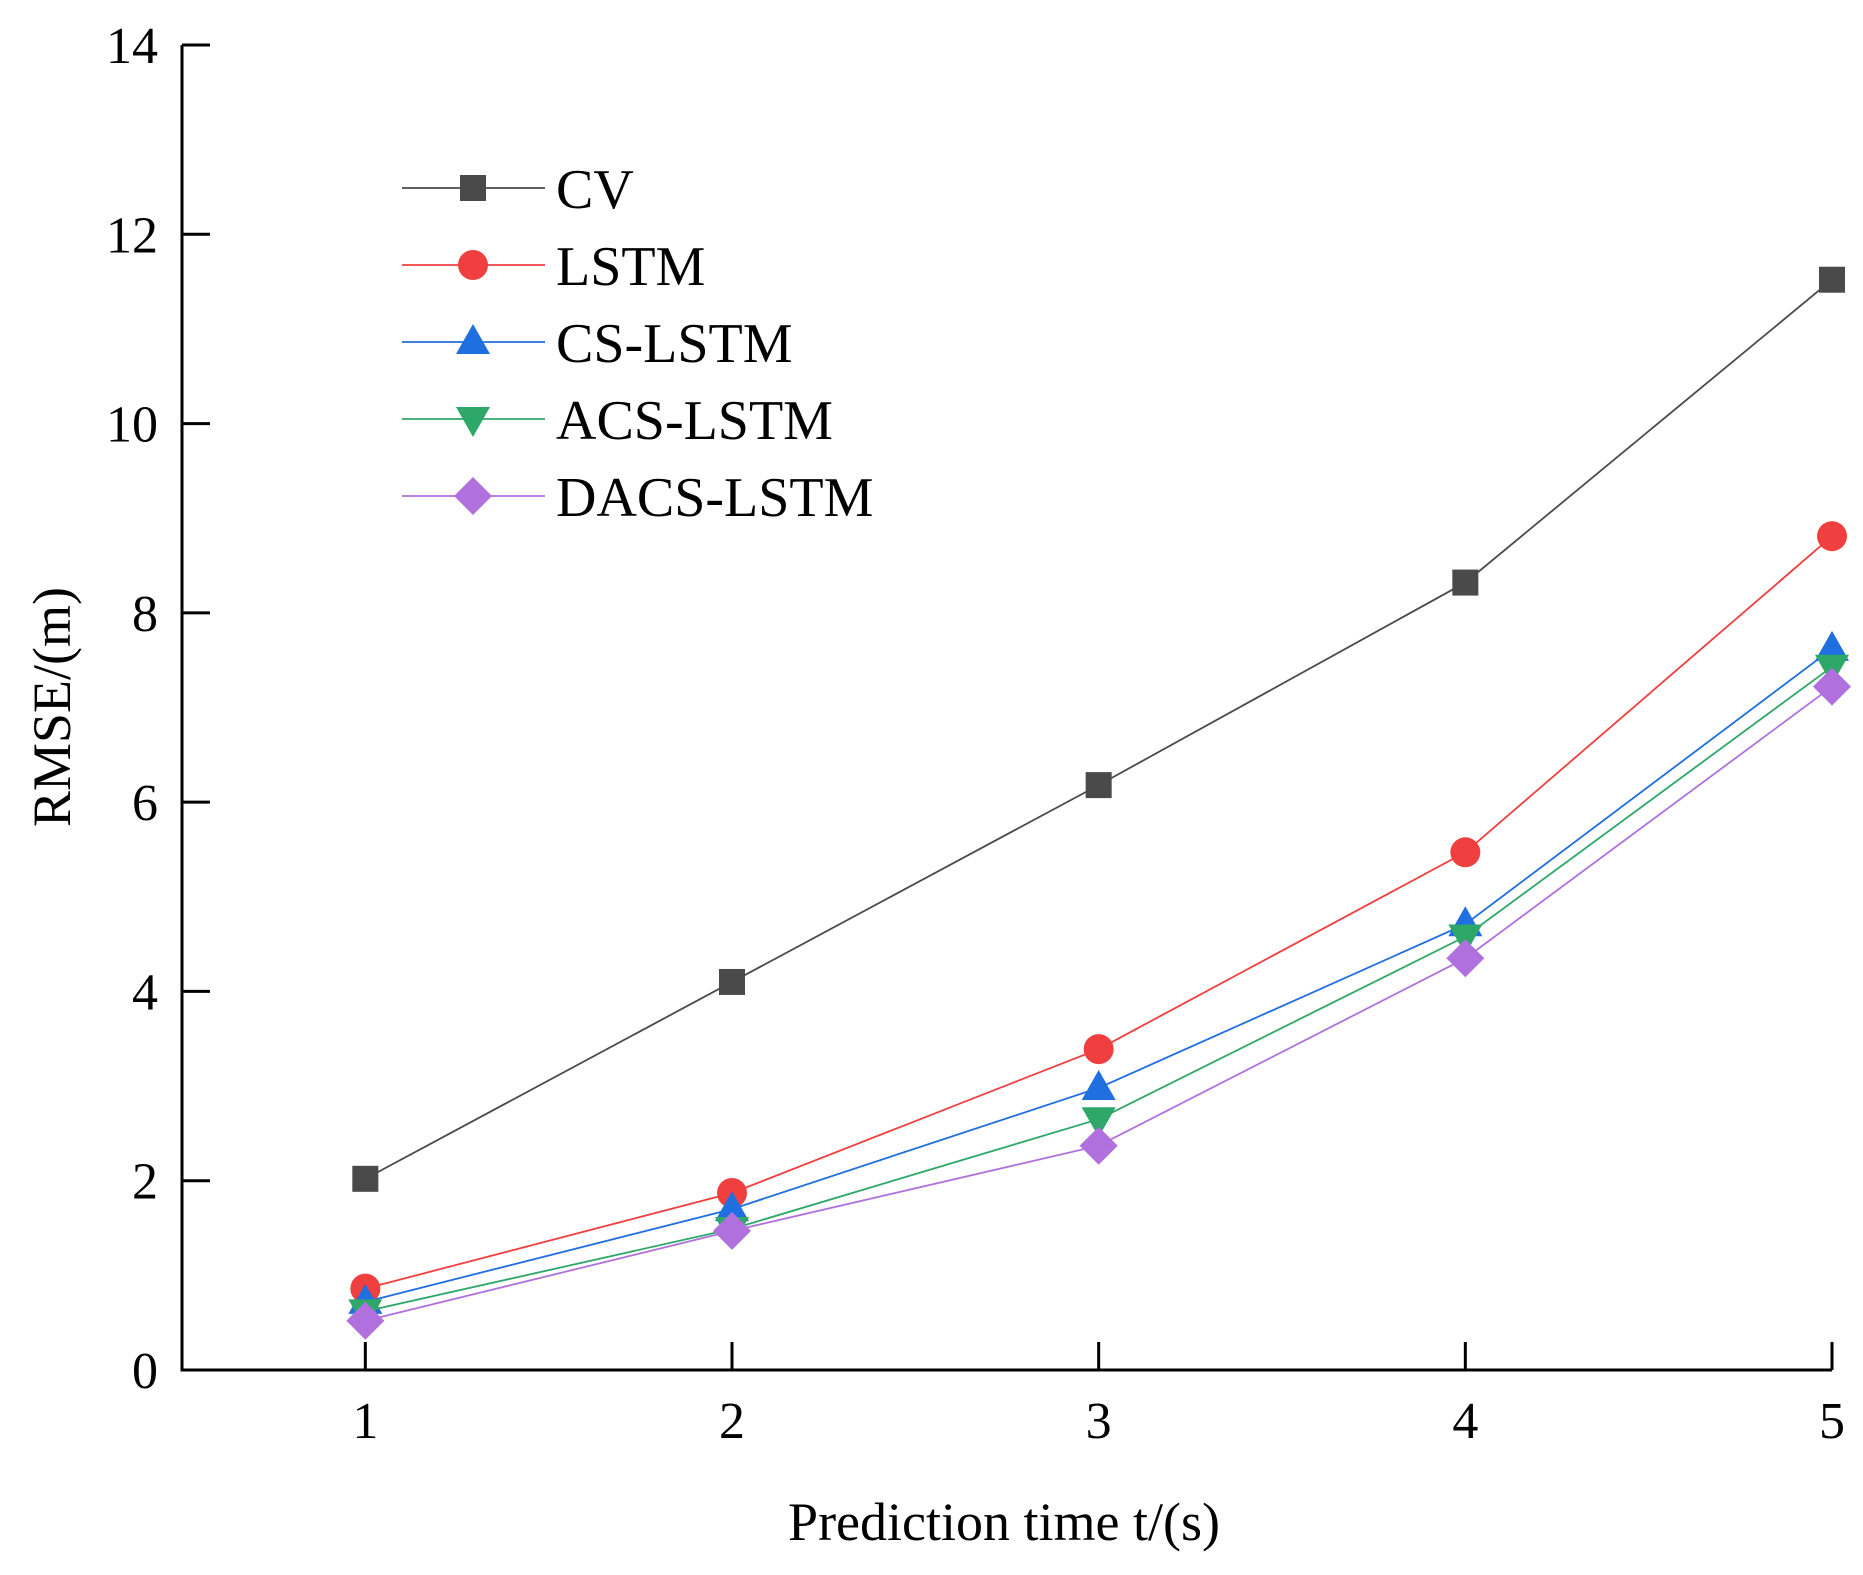 This screenshot has height=1575, width=1863. I want to click on x-tick-label: 2, so click(732, 1421).